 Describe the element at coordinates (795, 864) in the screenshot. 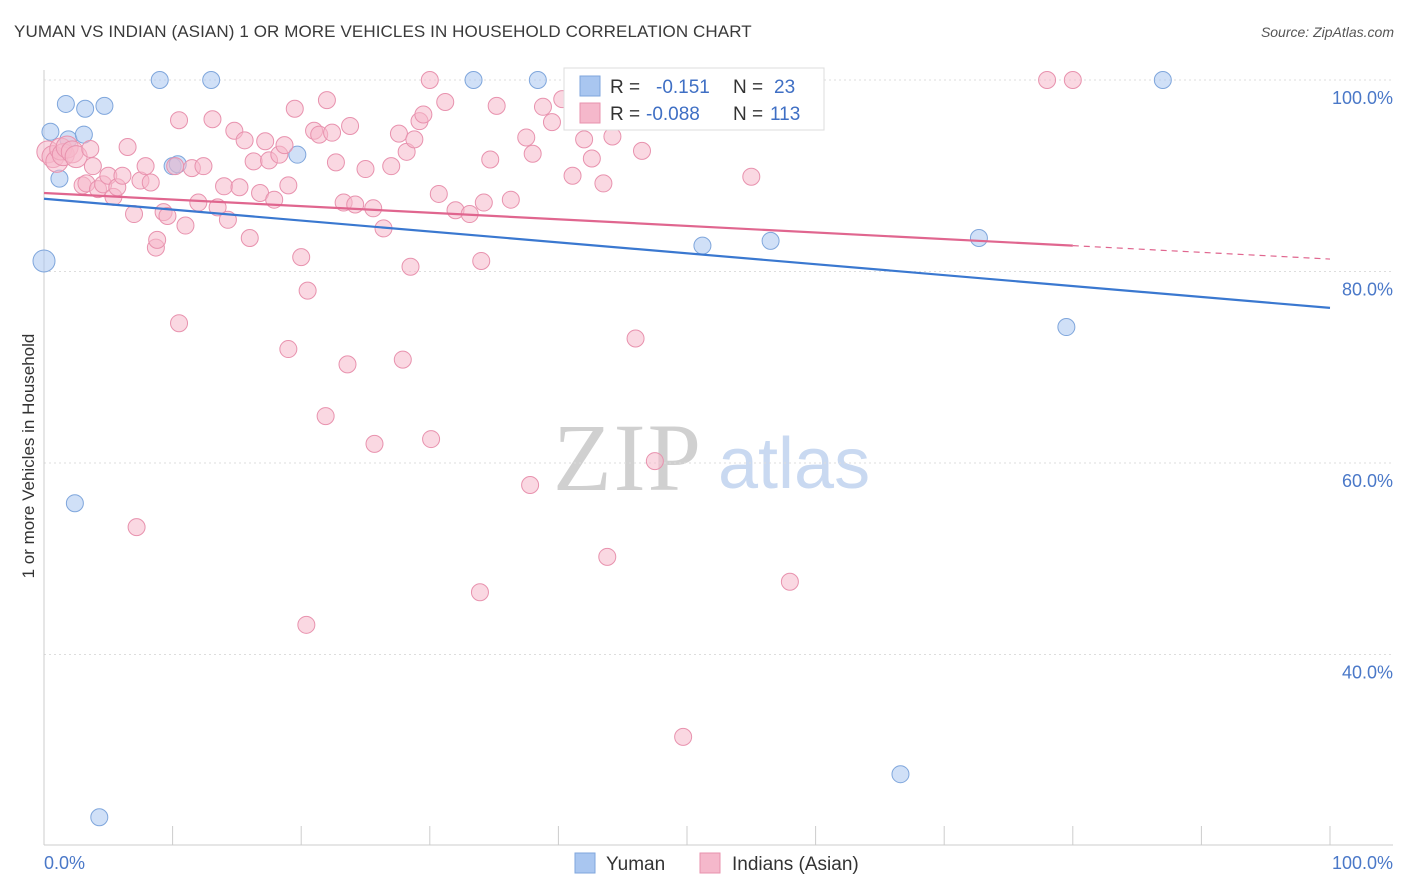

I see `series-legend-label-indians: Indians (Asian)` at that location.